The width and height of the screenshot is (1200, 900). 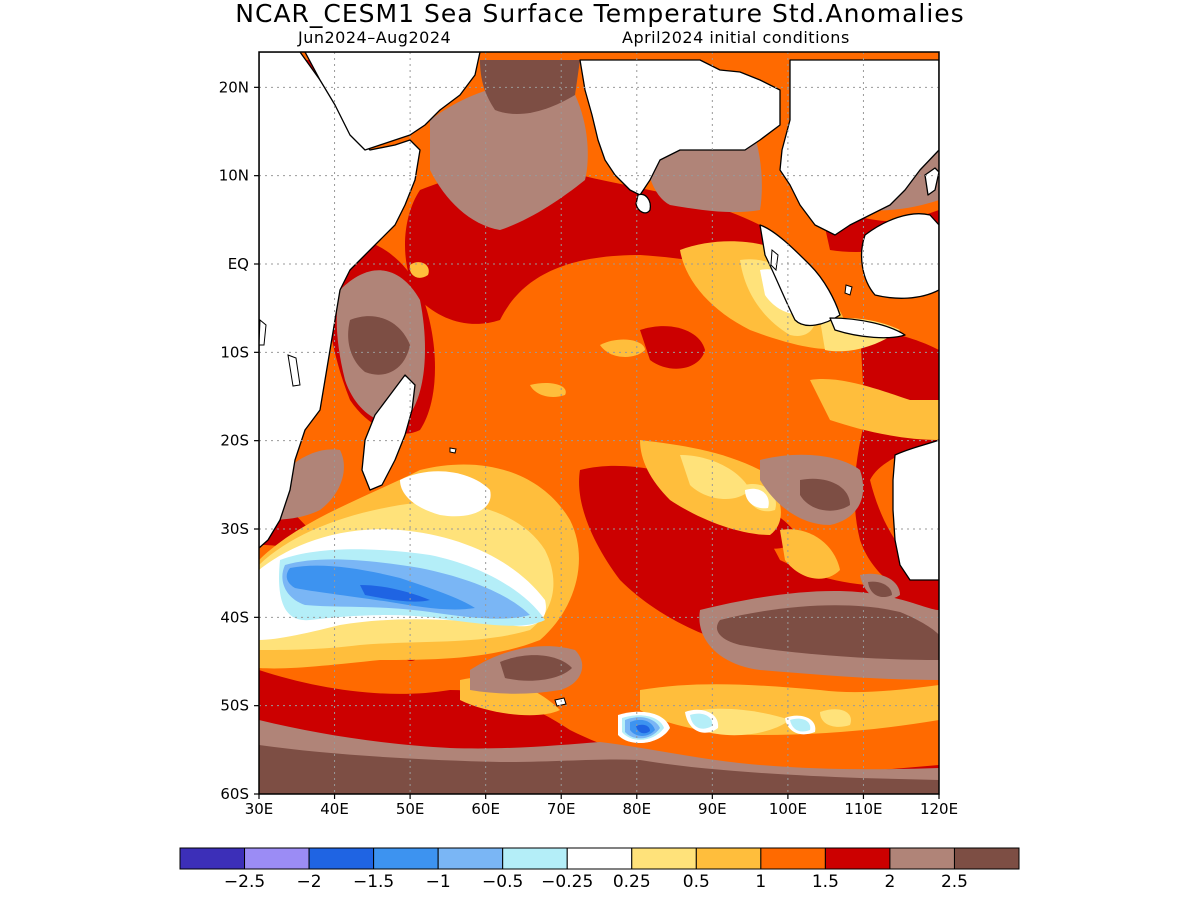 What do you see at coordinates (636, 809) in the screenshot?
I see `lon-tick-label: 80E` at bounding box center [636, 809].